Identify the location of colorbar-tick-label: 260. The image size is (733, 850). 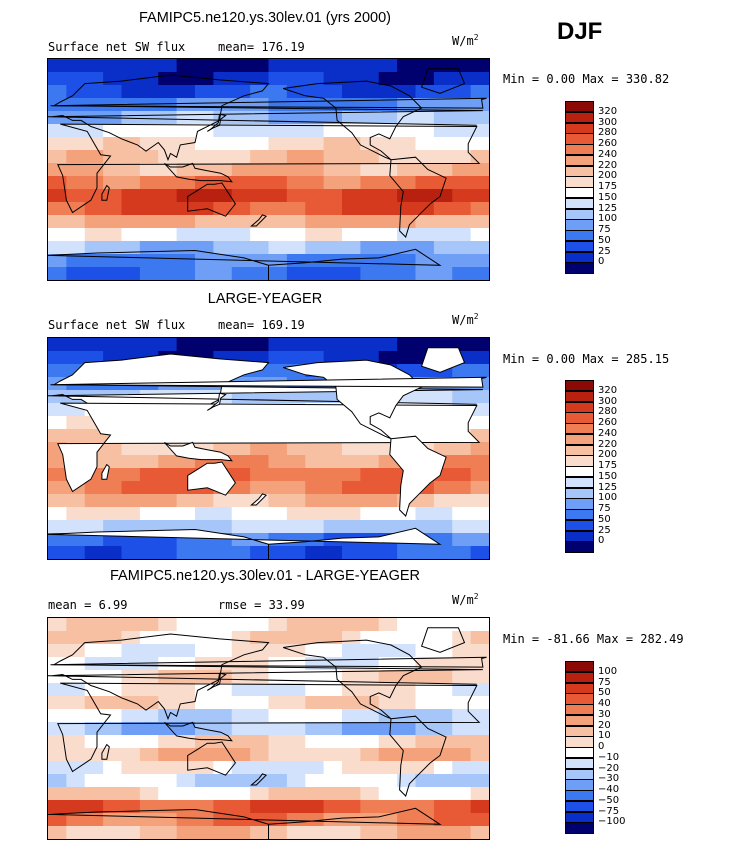
(608, 143).